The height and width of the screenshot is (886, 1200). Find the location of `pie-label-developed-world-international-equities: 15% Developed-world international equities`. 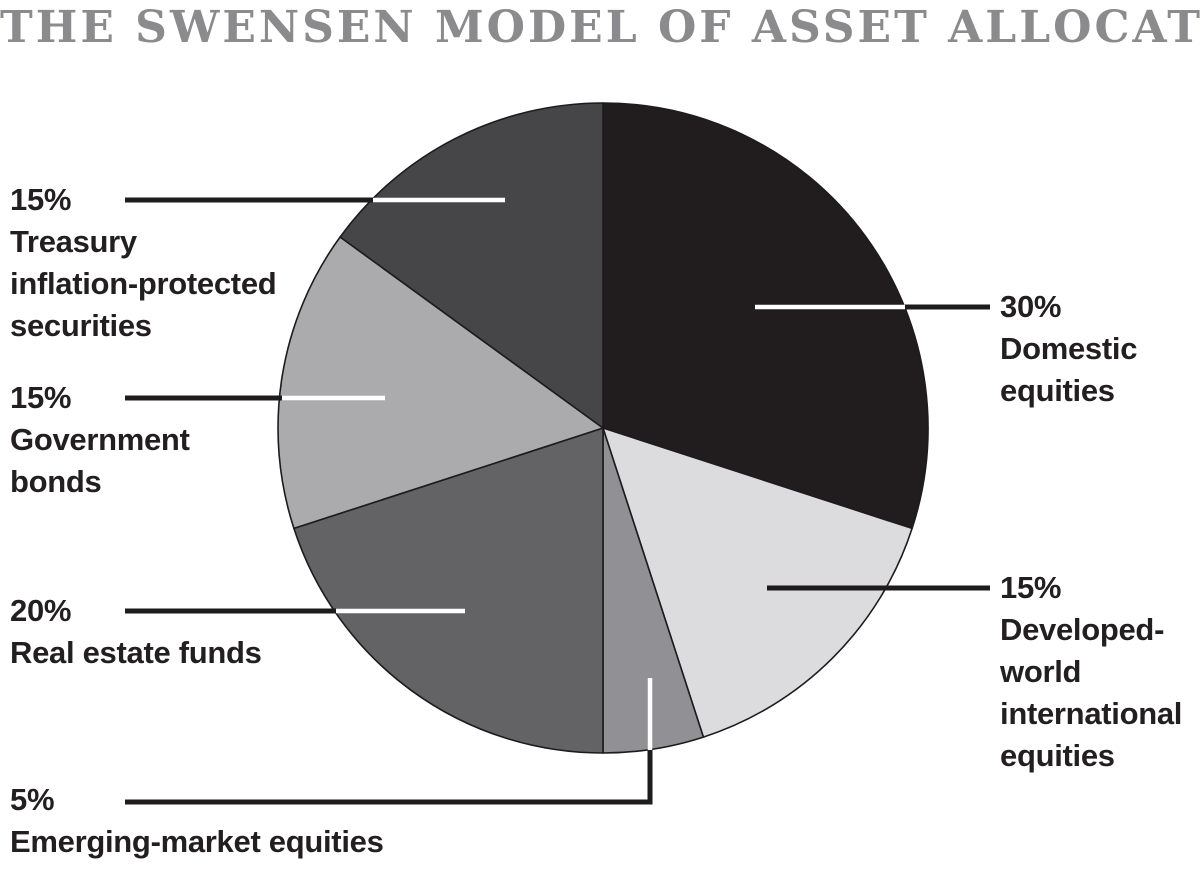

pie-label-developed-world-international-equities: 15% Developed-world international equities is located at coordinates (1091, 672).